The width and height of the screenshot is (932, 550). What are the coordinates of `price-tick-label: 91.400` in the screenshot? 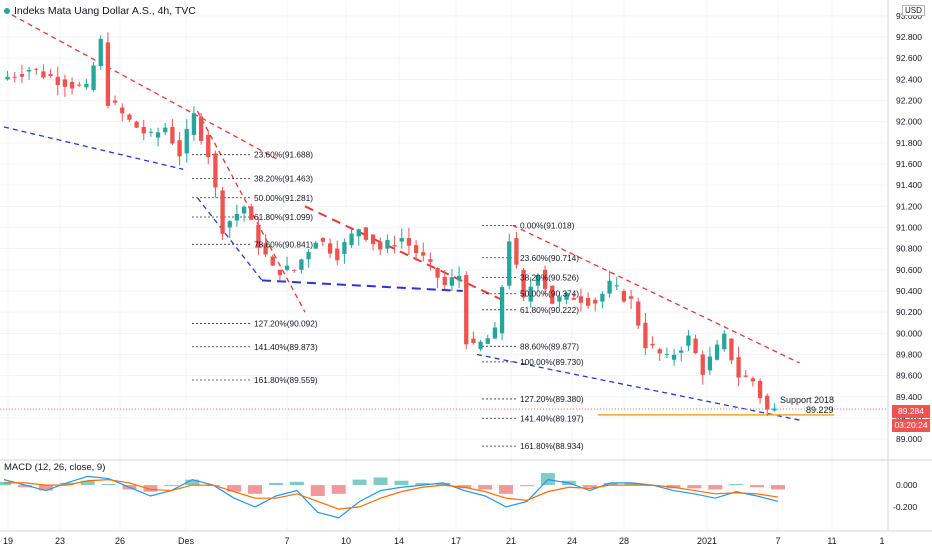 It's located at (909, 185).